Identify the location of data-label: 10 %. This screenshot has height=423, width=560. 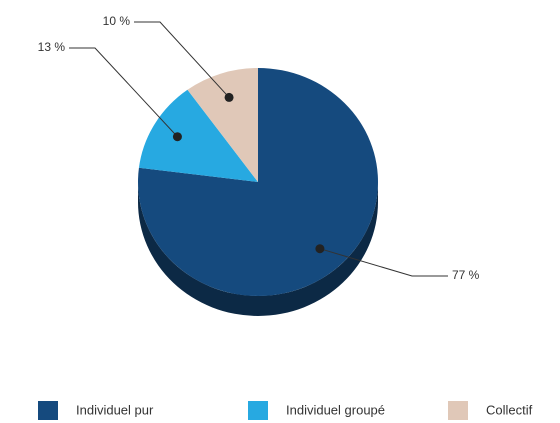
(117, 21).